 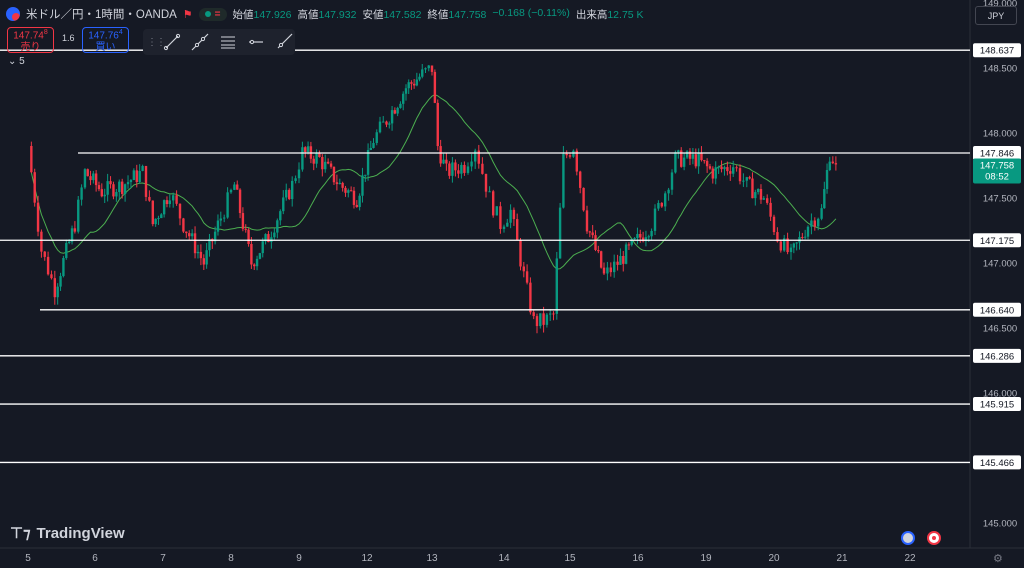 What do you see at coordinates (172, 42) in the screenshot?
I see `trend-line-icon` at bounding box center [172, 42].